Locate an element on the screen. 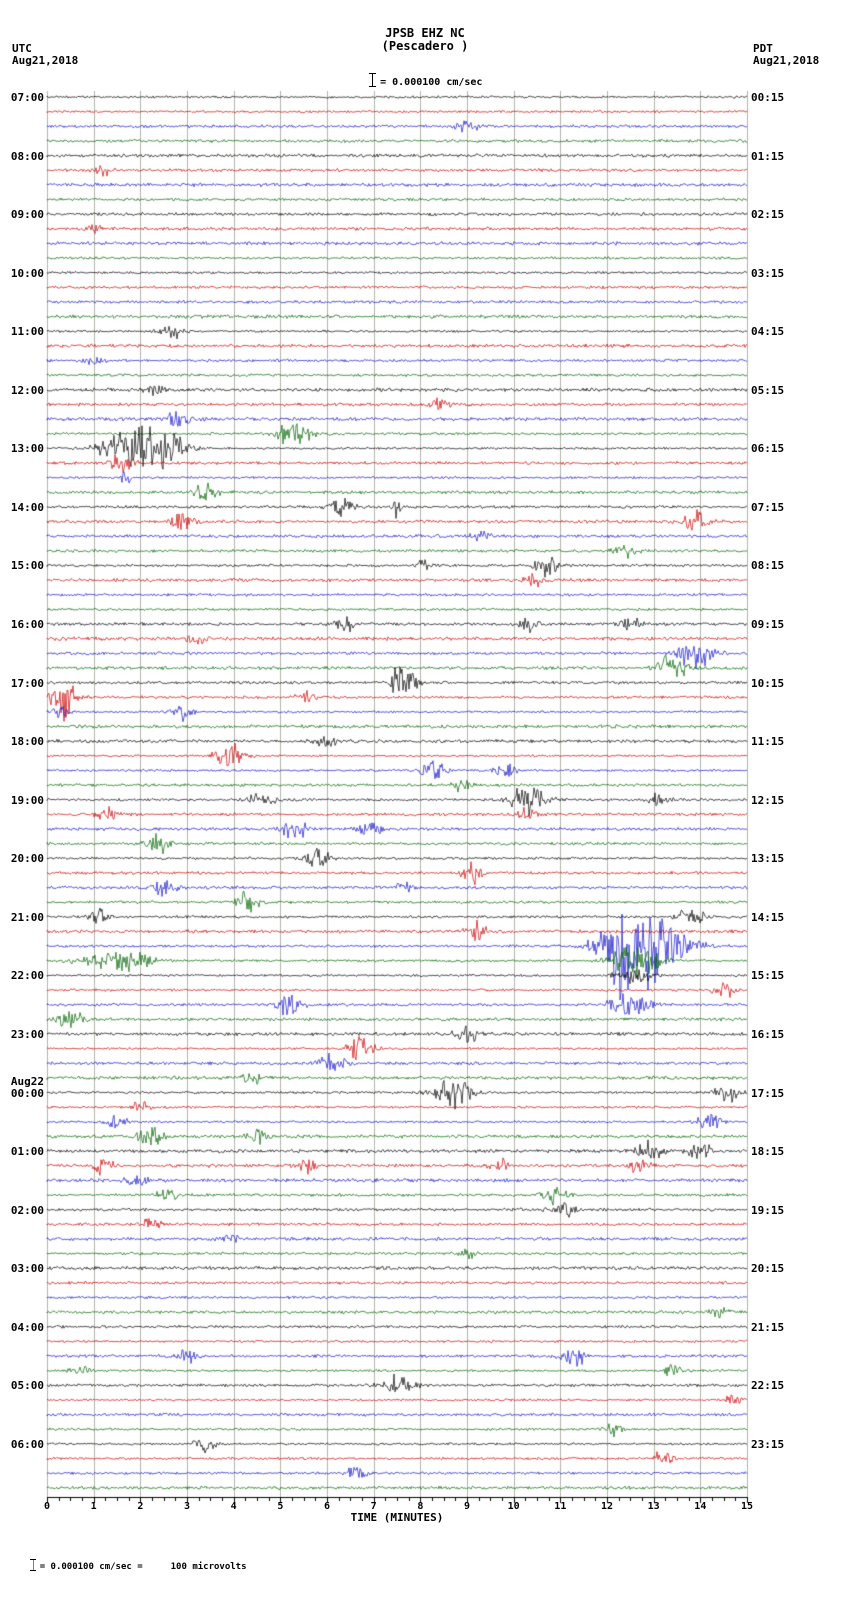 The height and width of the screenshot is (1613, 850). station-title: JPSB EHZ NC is located at coordinates (425, 33).